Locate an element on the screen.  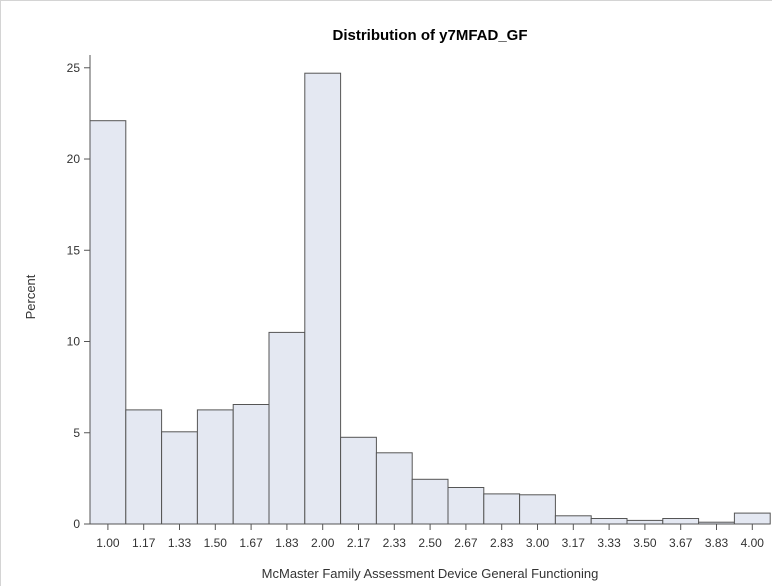
bar-3.67 is located at coordinates (681, 521).